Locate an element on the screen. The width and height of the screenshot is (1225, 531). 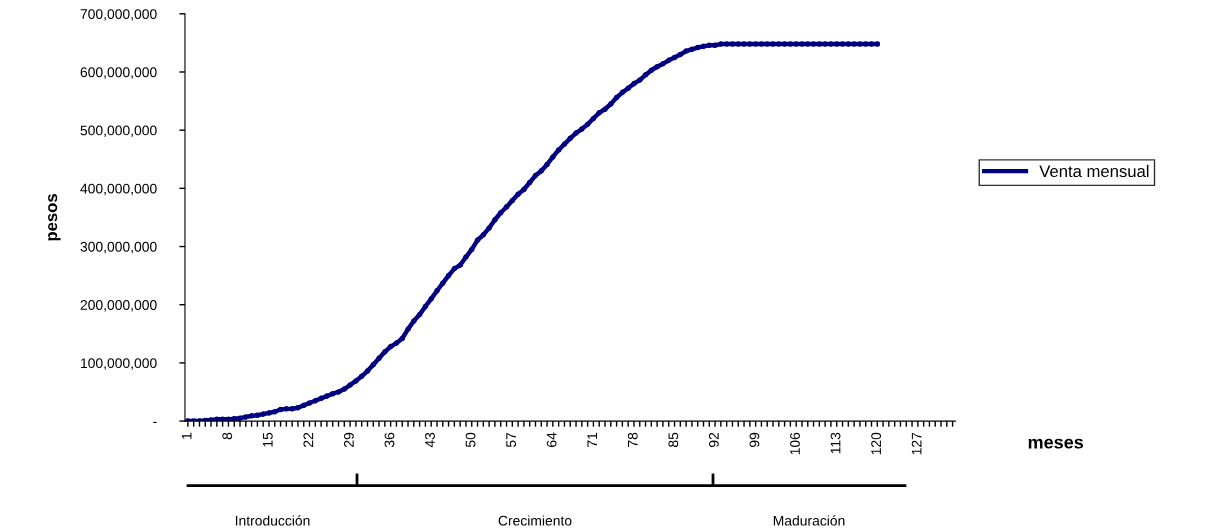
x-tick-label: 22 is located at coordinates (308, 439).